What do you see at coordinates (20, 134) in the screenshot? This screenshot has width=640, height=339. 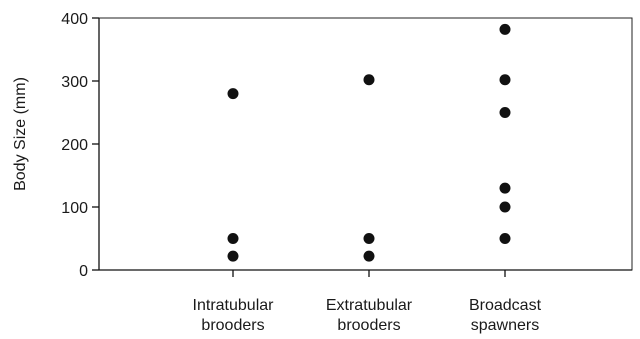 I see `y-axis-title: Body Size (mm)` at bounding box center [20, 134].